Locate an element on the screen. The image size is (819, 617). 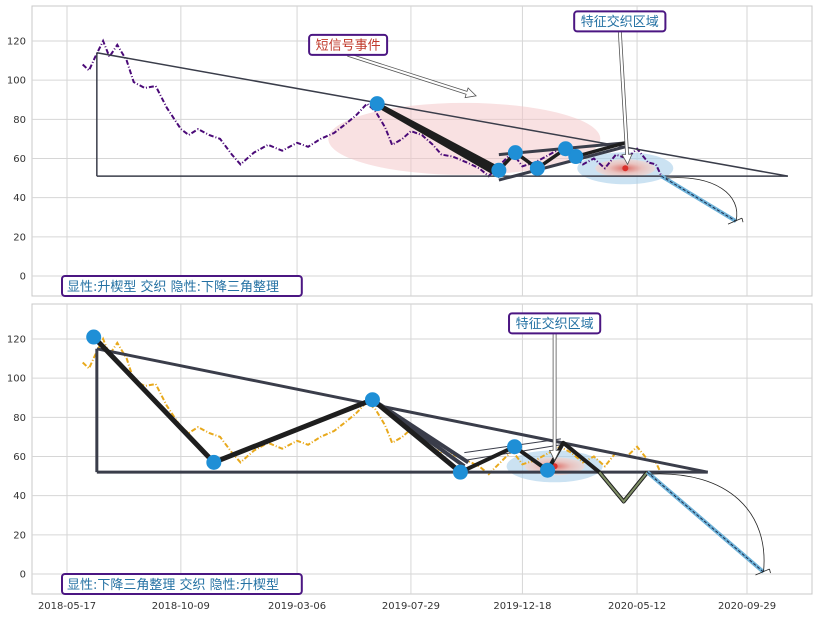
pattern-label: 显性:升楔型 交织 隐性:下降三角整理 is located at coordinates (173, 287).